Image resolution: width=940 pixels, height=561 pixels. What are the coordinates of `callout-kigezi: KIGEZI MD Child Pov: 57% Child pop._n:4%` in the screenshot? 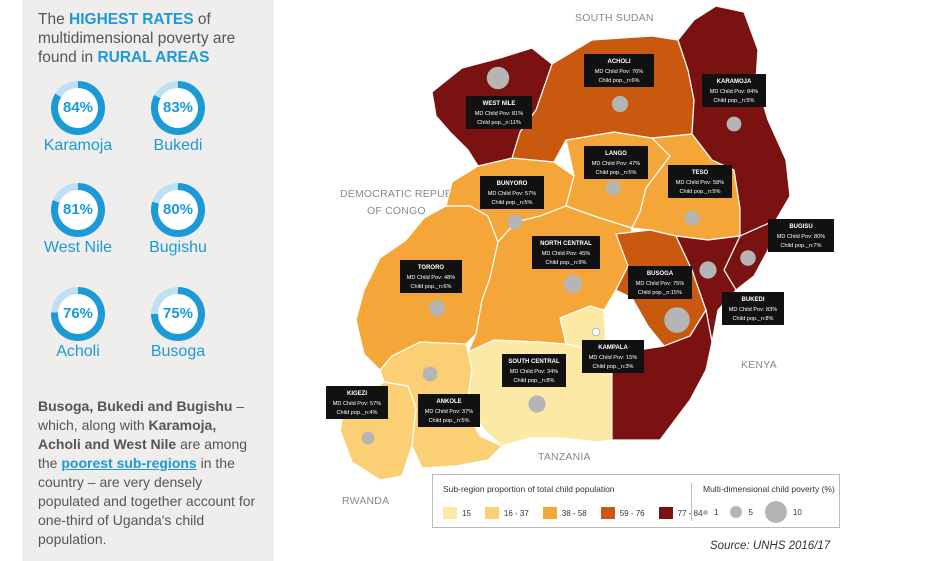 It's located at (357, 402).